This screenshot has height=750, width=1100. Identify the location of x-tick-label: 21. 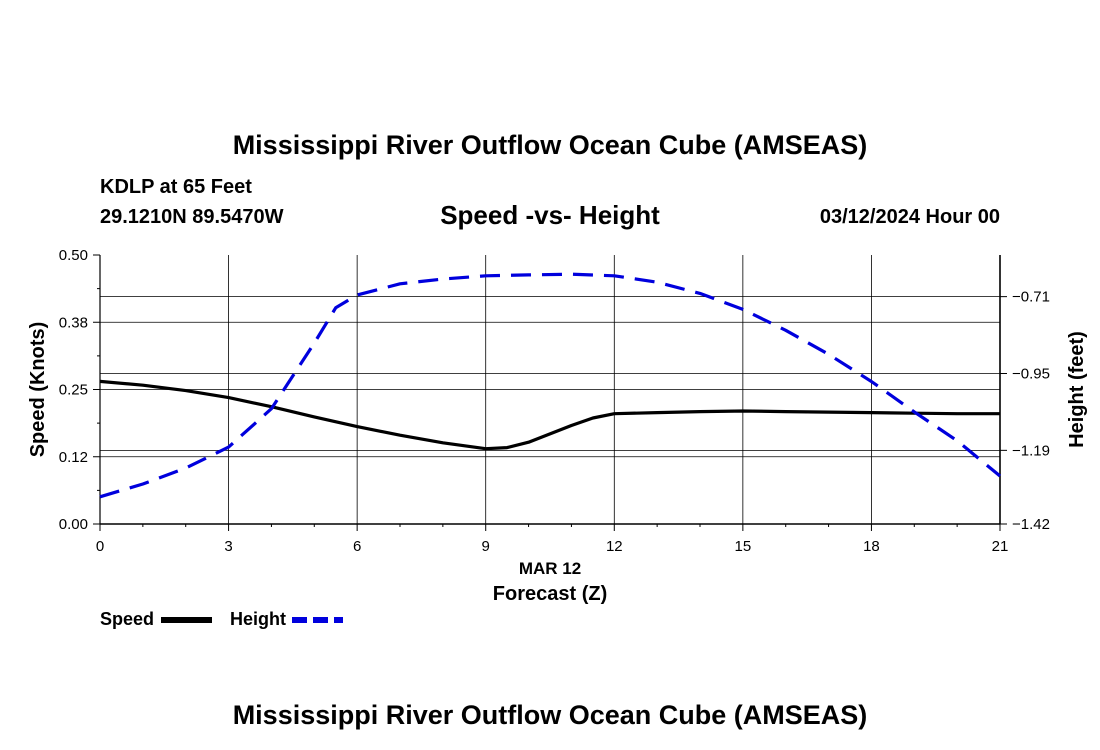
(1000, 546).